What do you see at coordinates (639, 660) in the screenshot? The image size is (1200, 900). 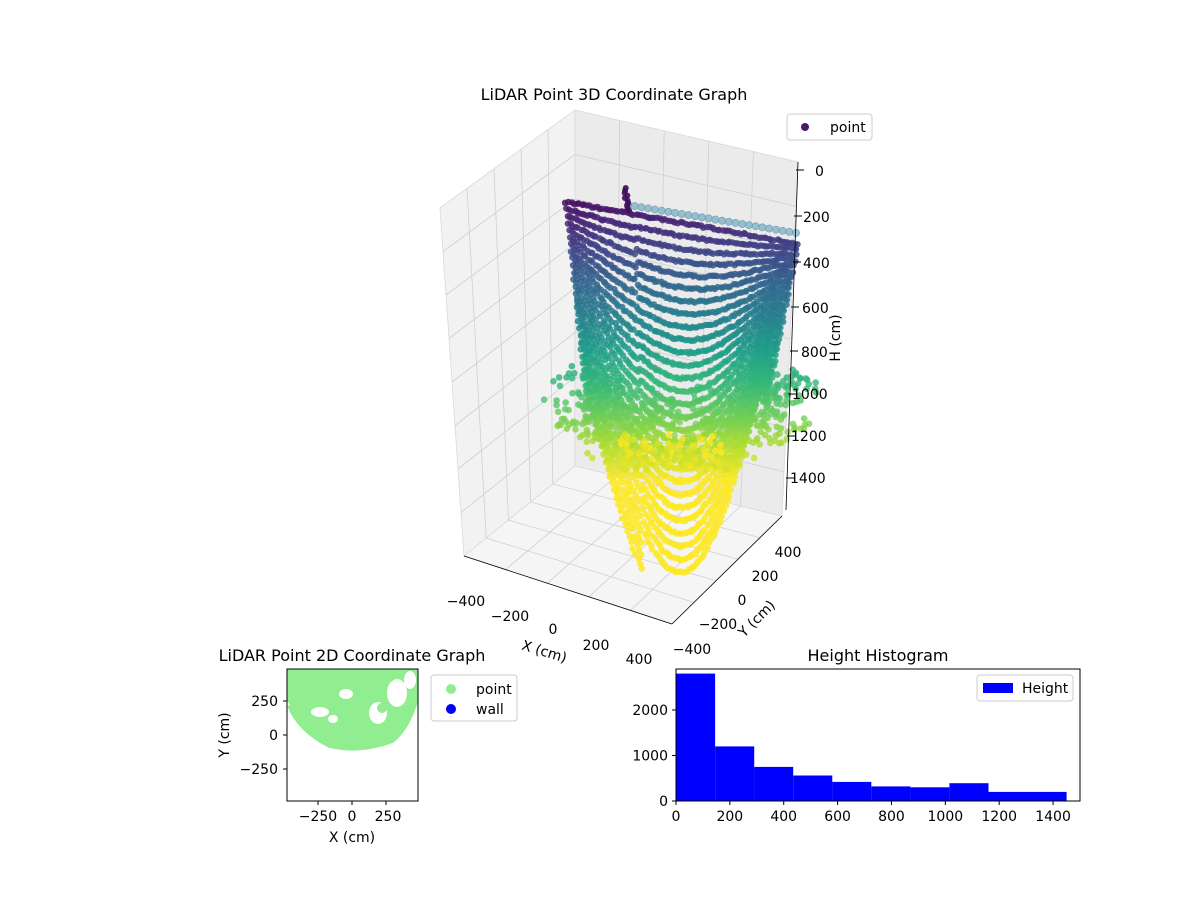 I see `x-tick: 400` at bounding box center [639, 660].